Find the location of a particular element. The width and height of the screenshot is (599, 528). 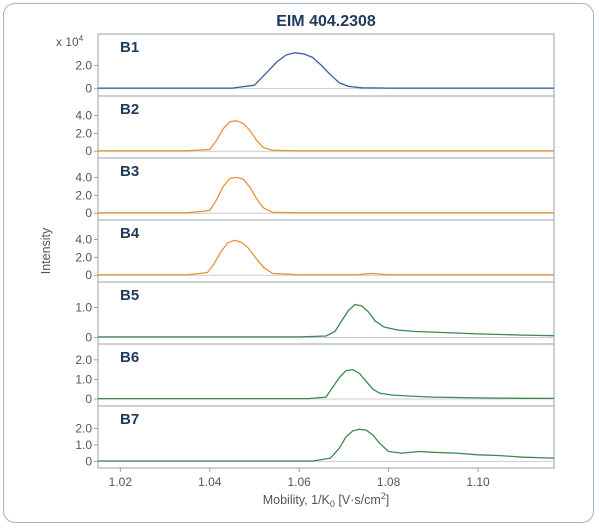

panel-b1: 0 2.0 B1 is located at coordinates (315, 65).